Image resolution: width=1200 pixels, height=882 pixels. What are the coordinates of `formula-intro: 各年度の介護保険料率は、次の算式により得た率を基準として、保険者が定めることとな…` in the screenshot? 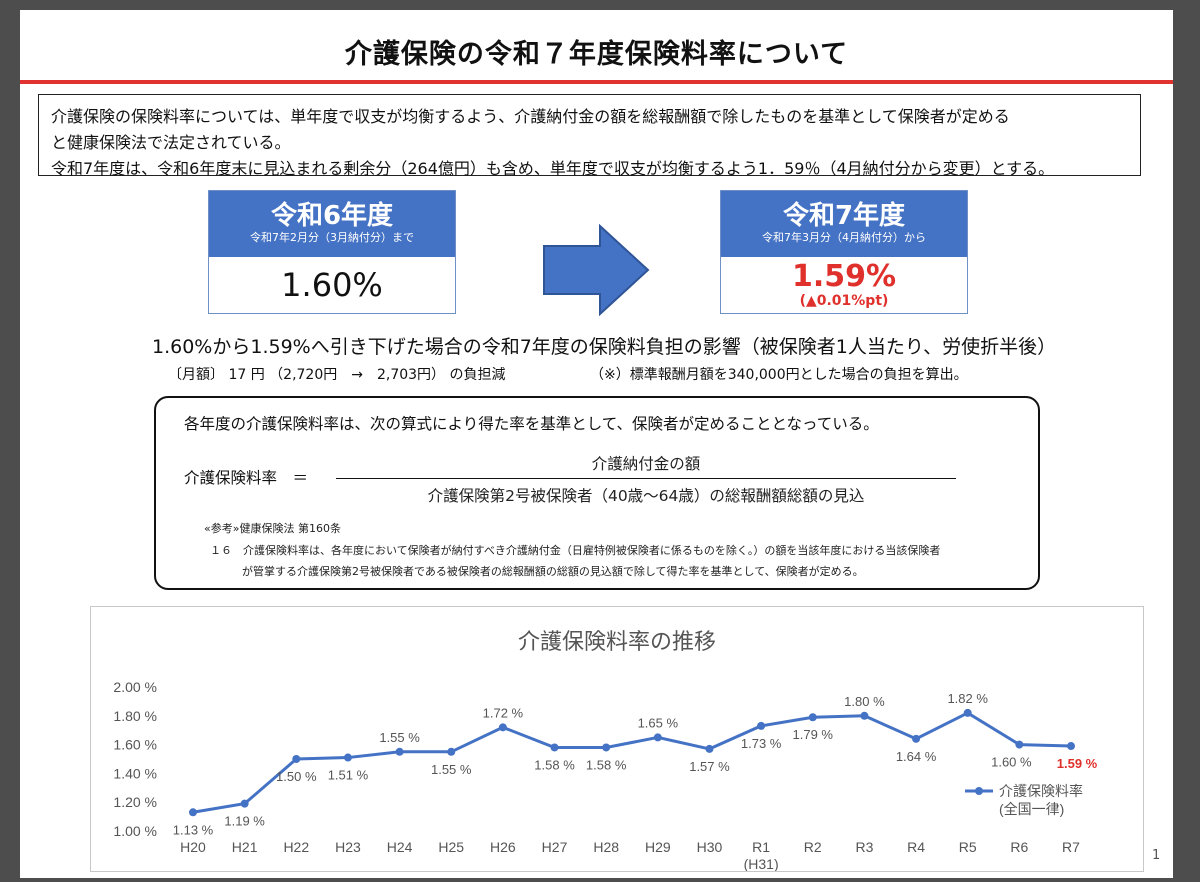 It's located at (531, 424).